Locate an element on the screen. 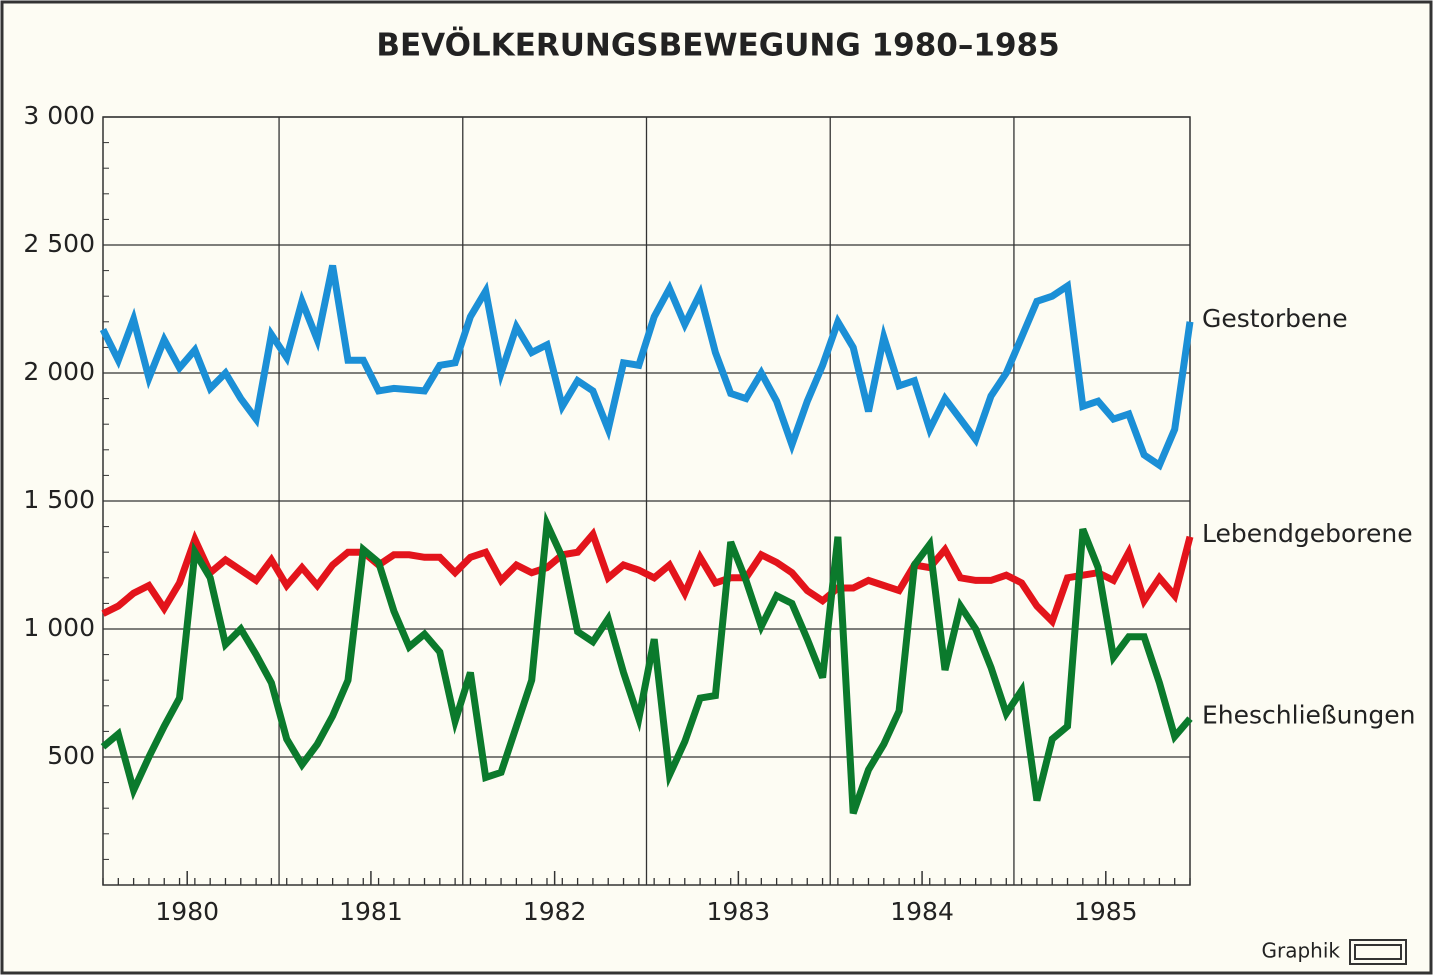 The width and height of the screenshot is (1433, 975). y-tick-label: 1 000 is located at coordinates (59, 627).